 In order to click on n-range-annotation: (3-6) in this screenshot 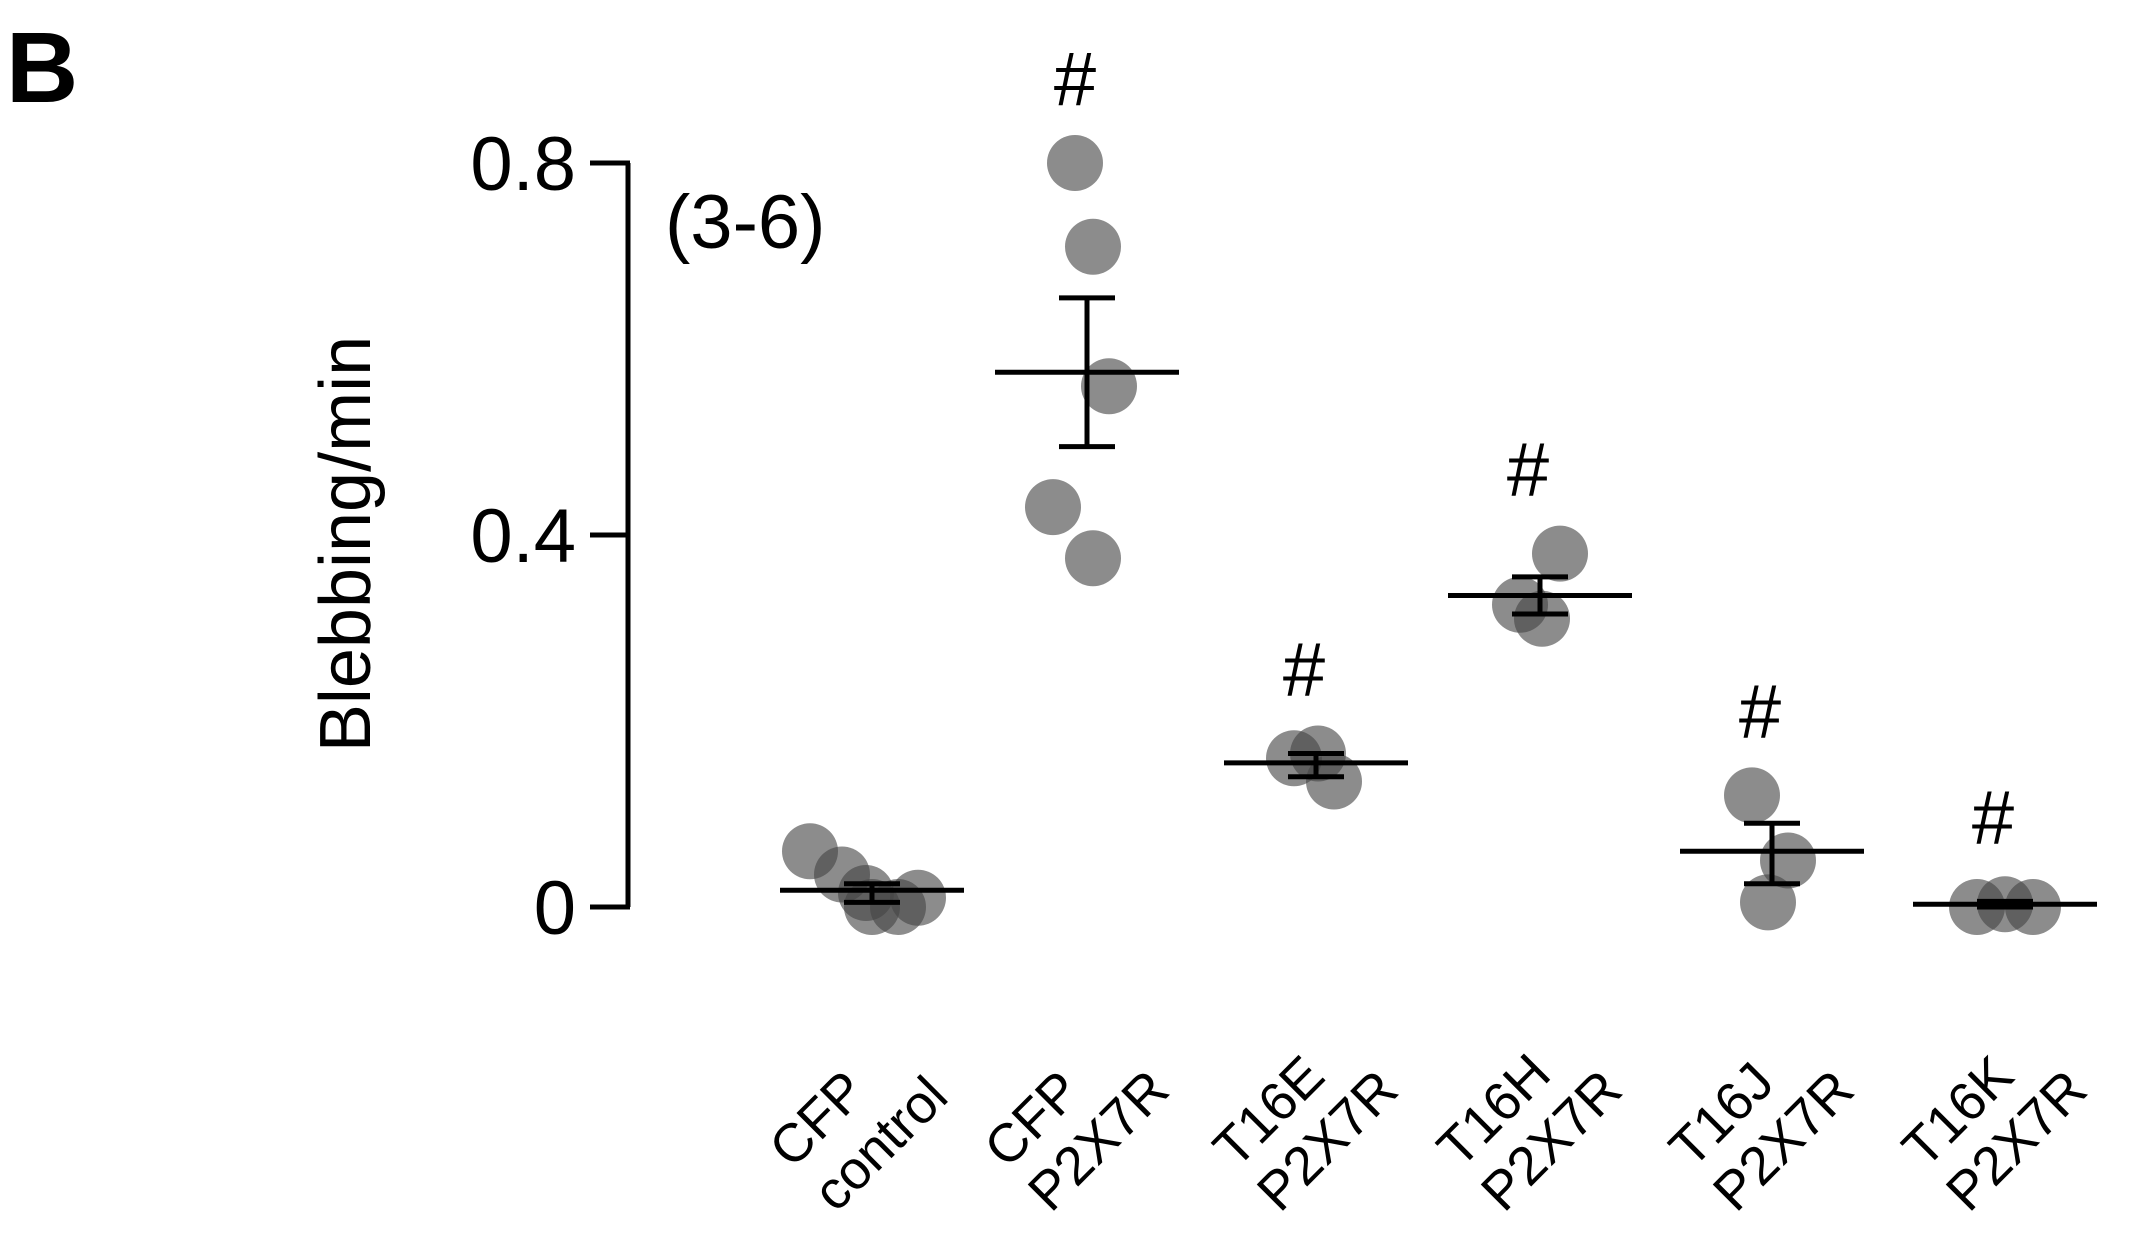, I will do `click(745, 222)`.